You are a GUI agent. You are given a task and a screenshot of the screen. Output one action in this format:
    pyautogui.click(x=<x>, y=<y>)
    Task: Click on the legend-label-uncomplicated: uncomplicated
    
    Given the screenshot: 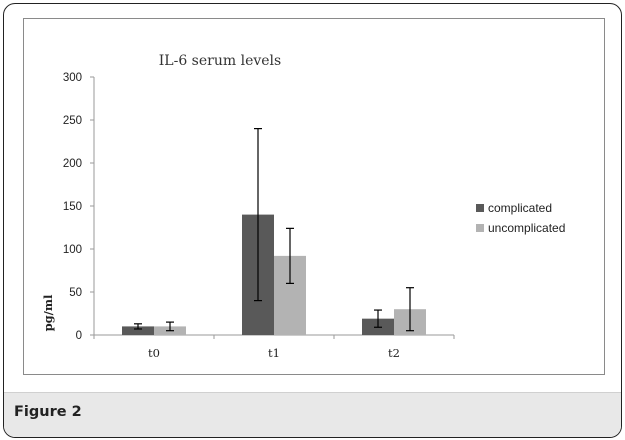 What is the action you would take?
    pyautogui.click(x=526, y=228)
    